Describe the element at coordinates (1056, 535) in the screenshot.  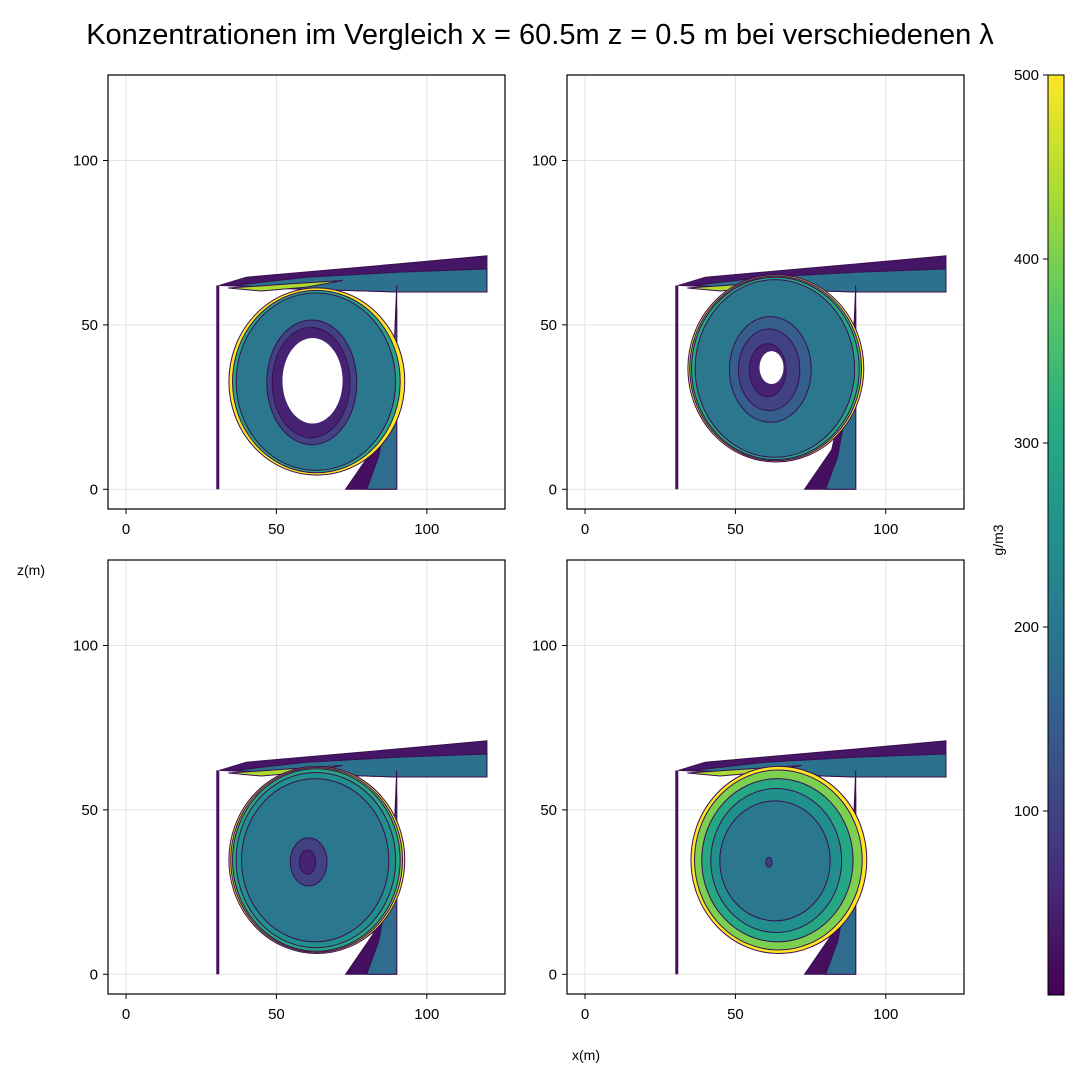
I see `colorbar` at that location.